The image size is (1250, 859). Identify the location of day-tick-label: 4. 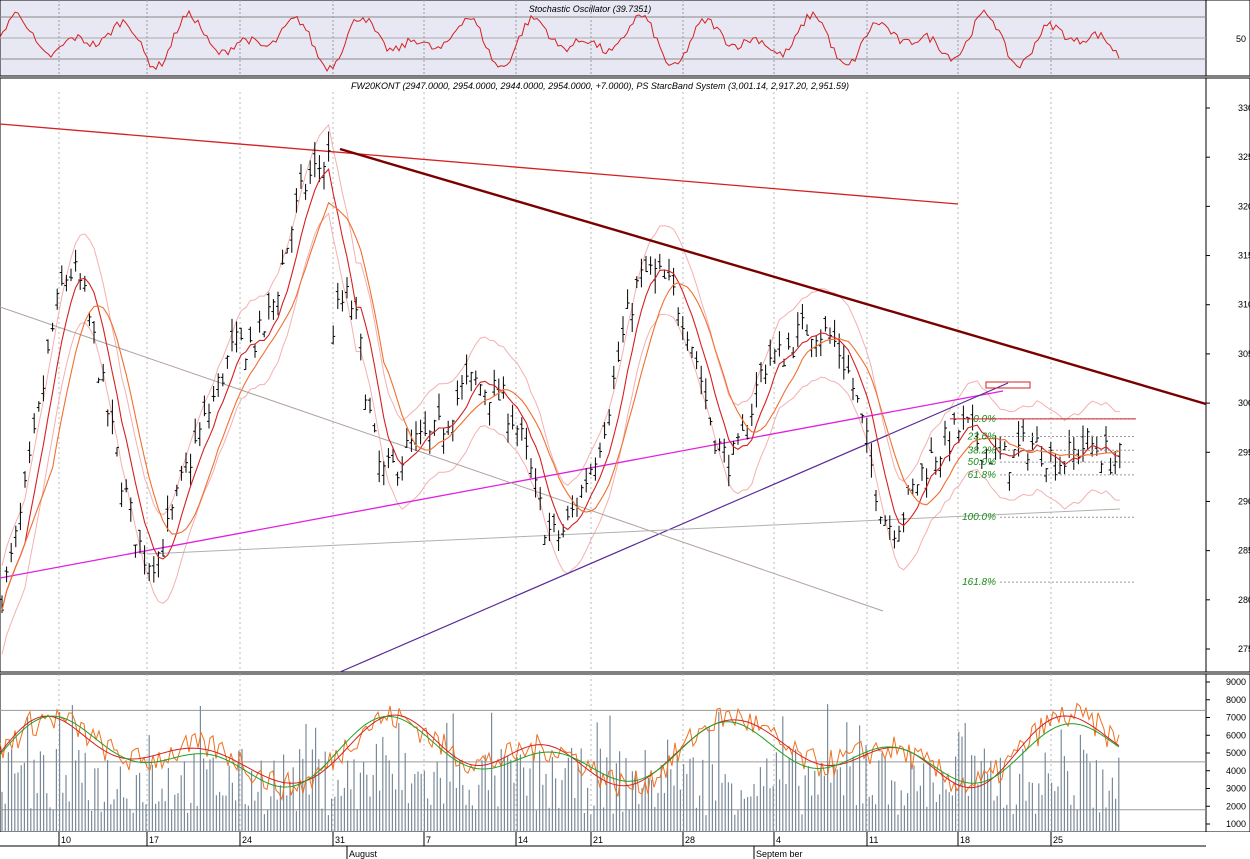
(778, 840).